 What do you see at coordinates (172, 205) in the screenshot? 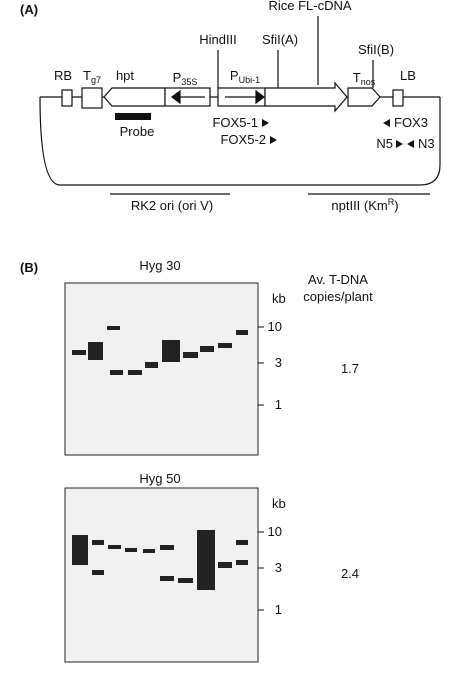
I see `ori-label: RK2 ori (ori V)` at bounding box center [172, 205].